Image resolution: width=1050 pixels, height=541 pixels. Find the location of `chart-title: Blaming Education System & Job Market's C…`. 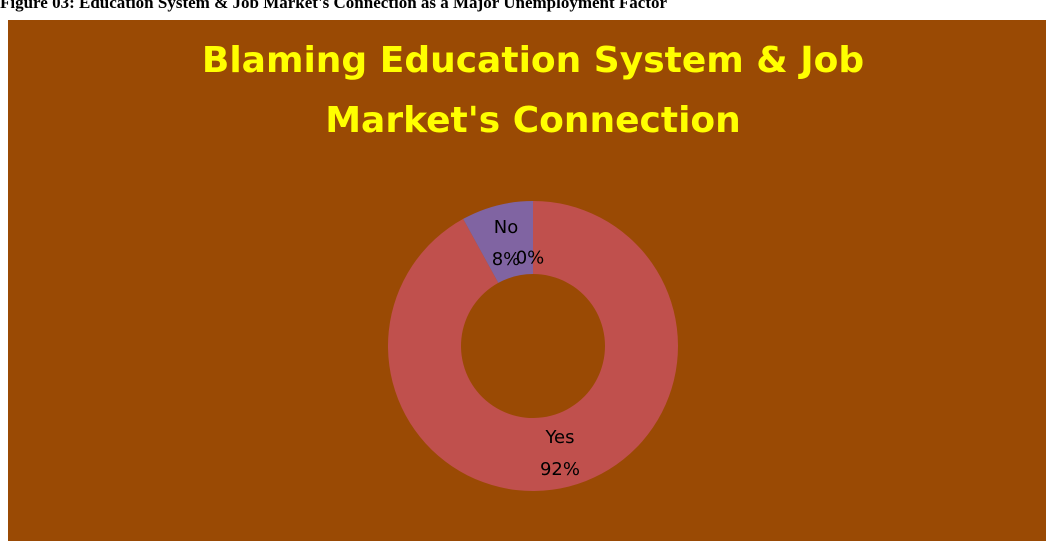

chart-title: Blaming Education System & Job Market's C… is located at coordinates (533, 90).